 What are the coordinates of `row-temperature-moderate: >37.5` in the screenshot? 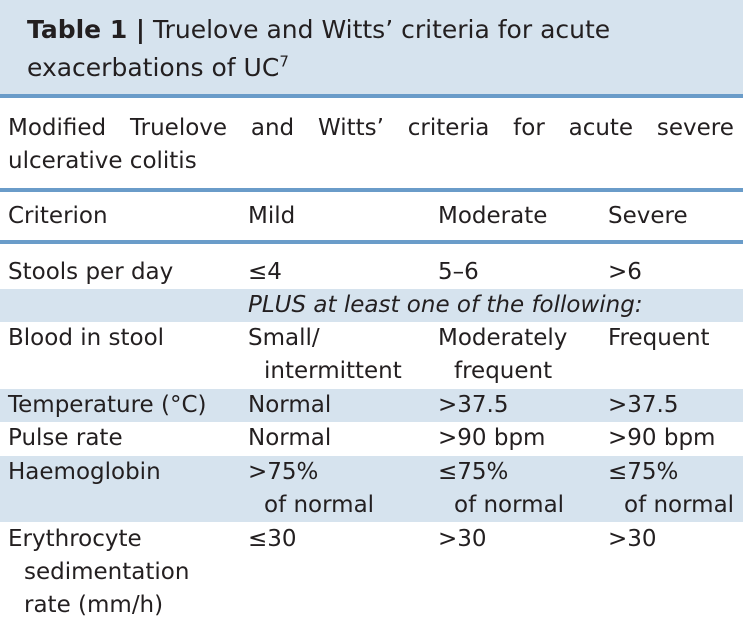 It's located at (473, 405).